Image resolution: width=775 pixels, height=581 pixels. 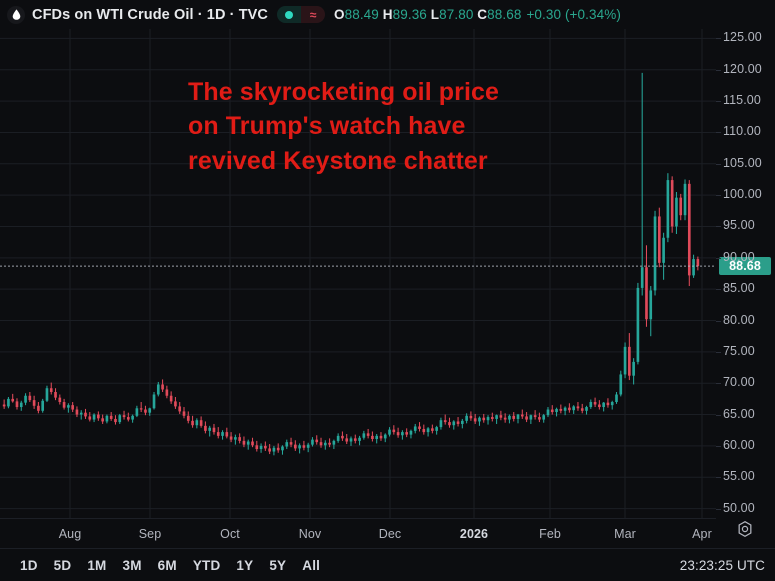 What do you see at coordinates (245, 565) in the screenshot?
I see `range-button-1y: 1Y` at bounding box center [245, 565].